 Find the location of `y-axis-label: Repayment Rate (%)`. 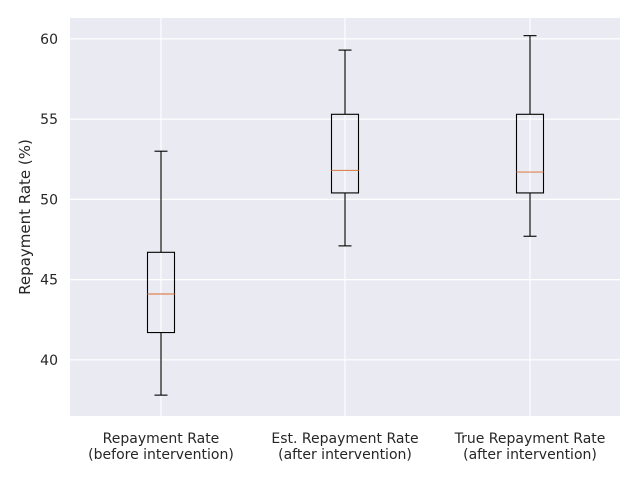

y-axis-label: Repayment Rate (%) is located at coordinates (25, 217).